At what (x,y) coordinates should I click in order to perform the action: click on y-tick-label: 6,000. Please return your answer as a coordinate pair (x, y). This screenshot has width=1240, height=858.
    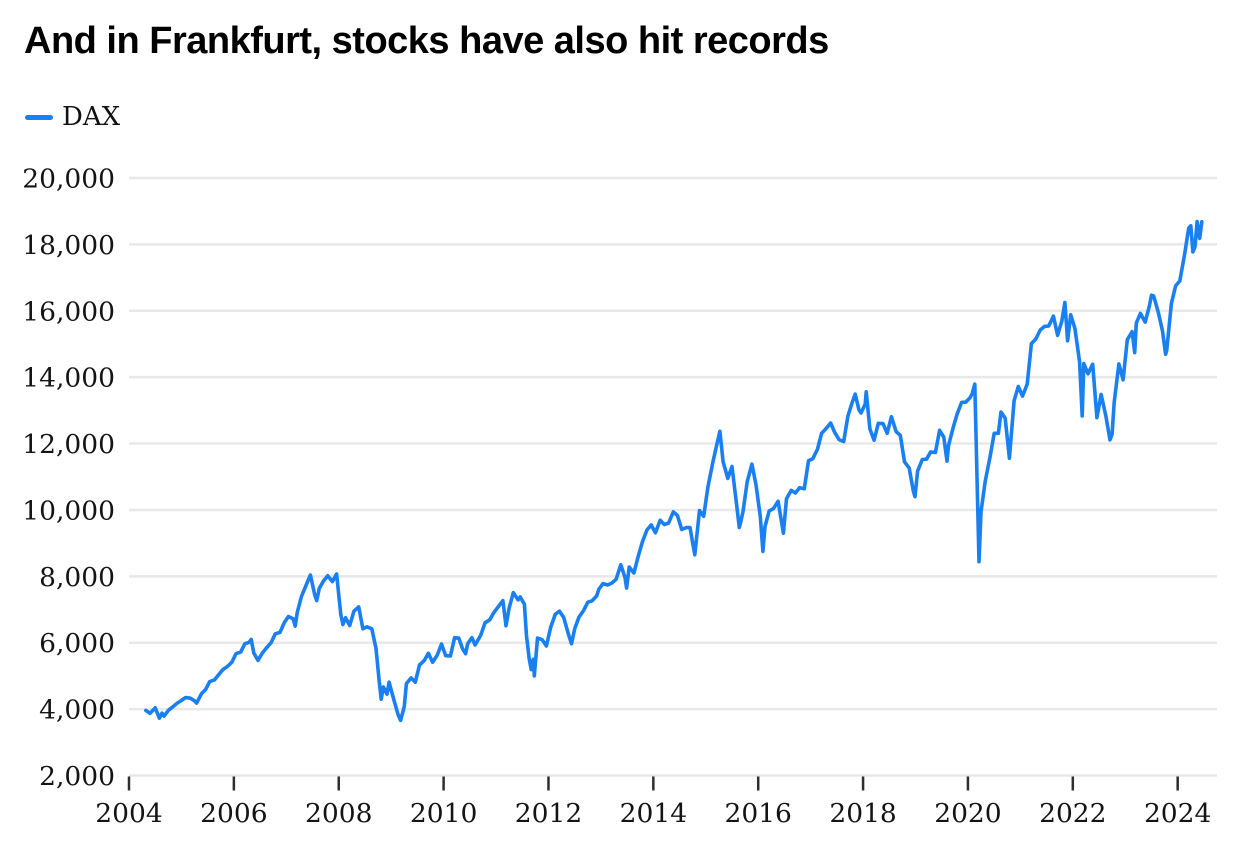
    Looking at the image, I should click on (77, 643).